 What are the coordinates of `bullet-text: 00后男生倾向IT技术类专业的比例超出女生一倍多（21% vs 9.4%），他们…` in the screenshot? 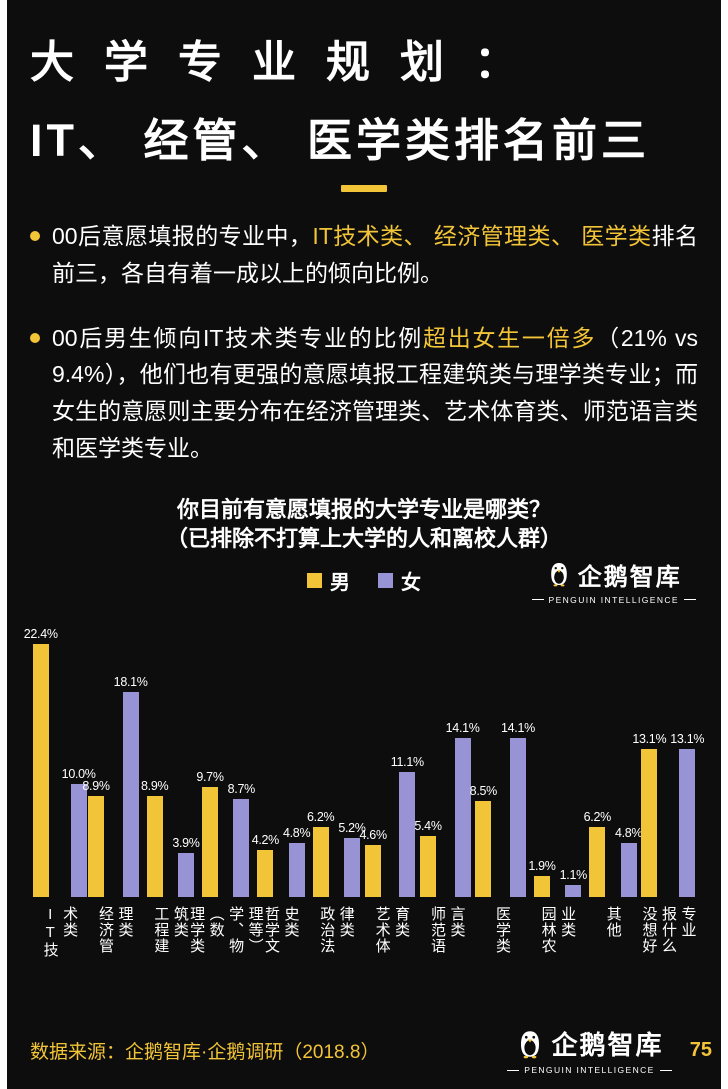 It's located at (375, 393).